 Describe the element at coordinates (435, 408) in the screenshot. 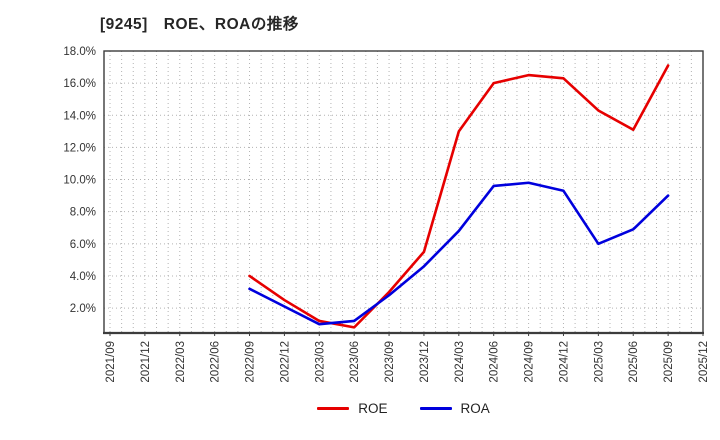

I see `roa-line-swatch` at that location.